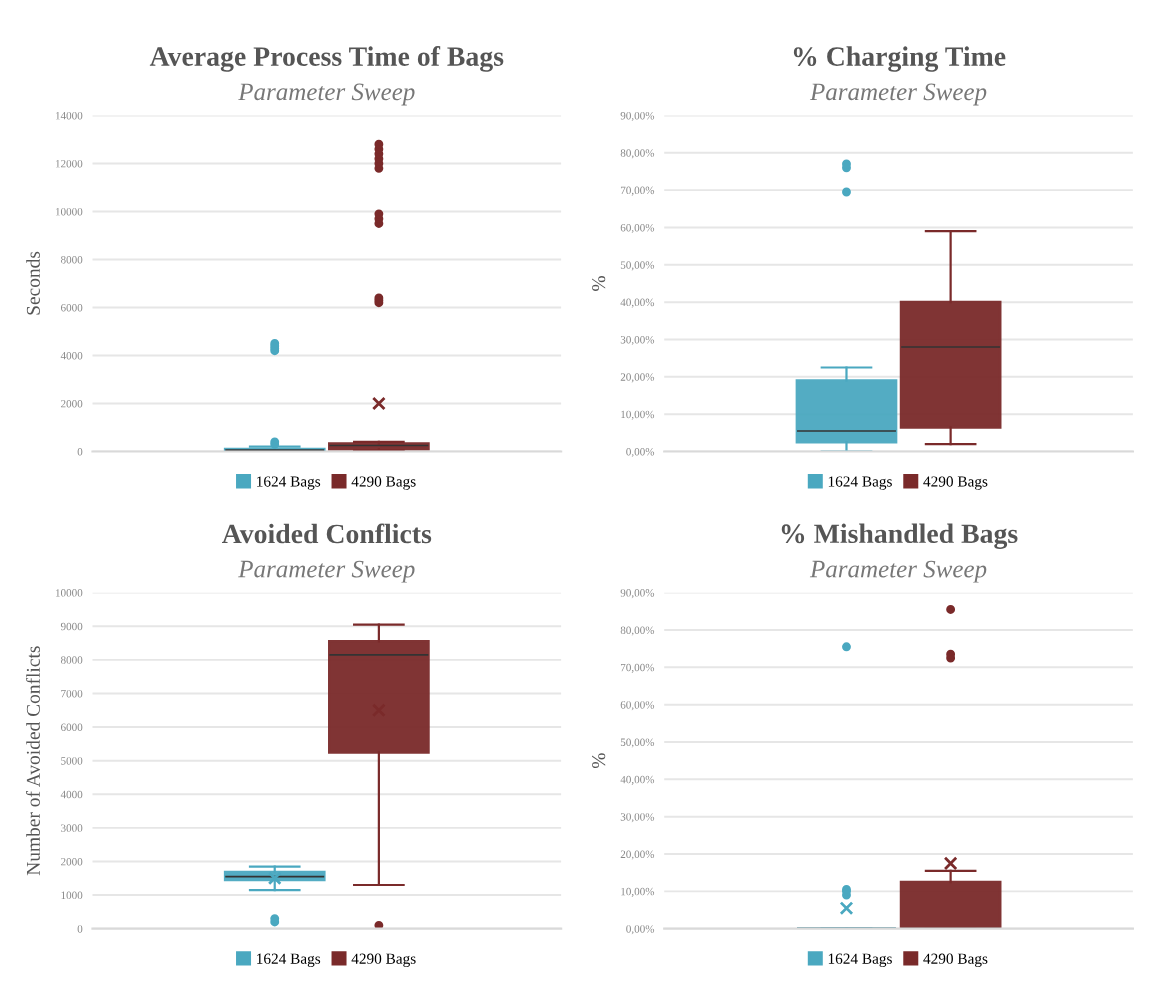 This screenshot has height=1004, width=1156. What do you see at coordinates (899, 59) in the screenshot?
I see `chart-title: % Charging Time` at bounding box center [899, 59].